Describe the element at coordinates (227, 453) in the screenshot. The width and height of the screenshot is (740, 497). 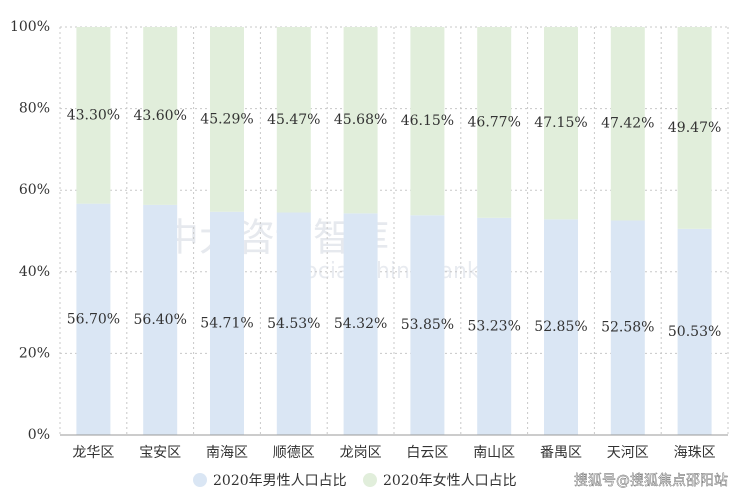
I see `x-tick-label: 南海区` at that location.